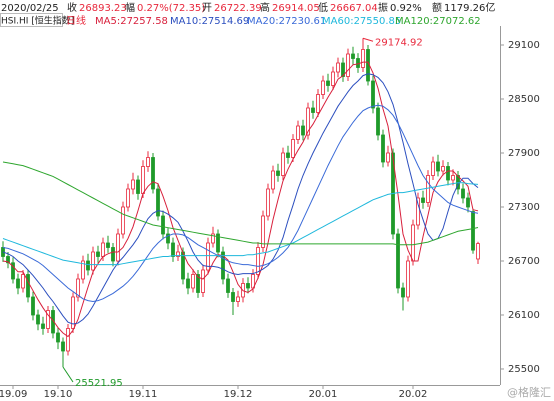  Describe the element at coordinates (413, 394) in the screenshot. I see `x-tick-label: 20.02` at that location.